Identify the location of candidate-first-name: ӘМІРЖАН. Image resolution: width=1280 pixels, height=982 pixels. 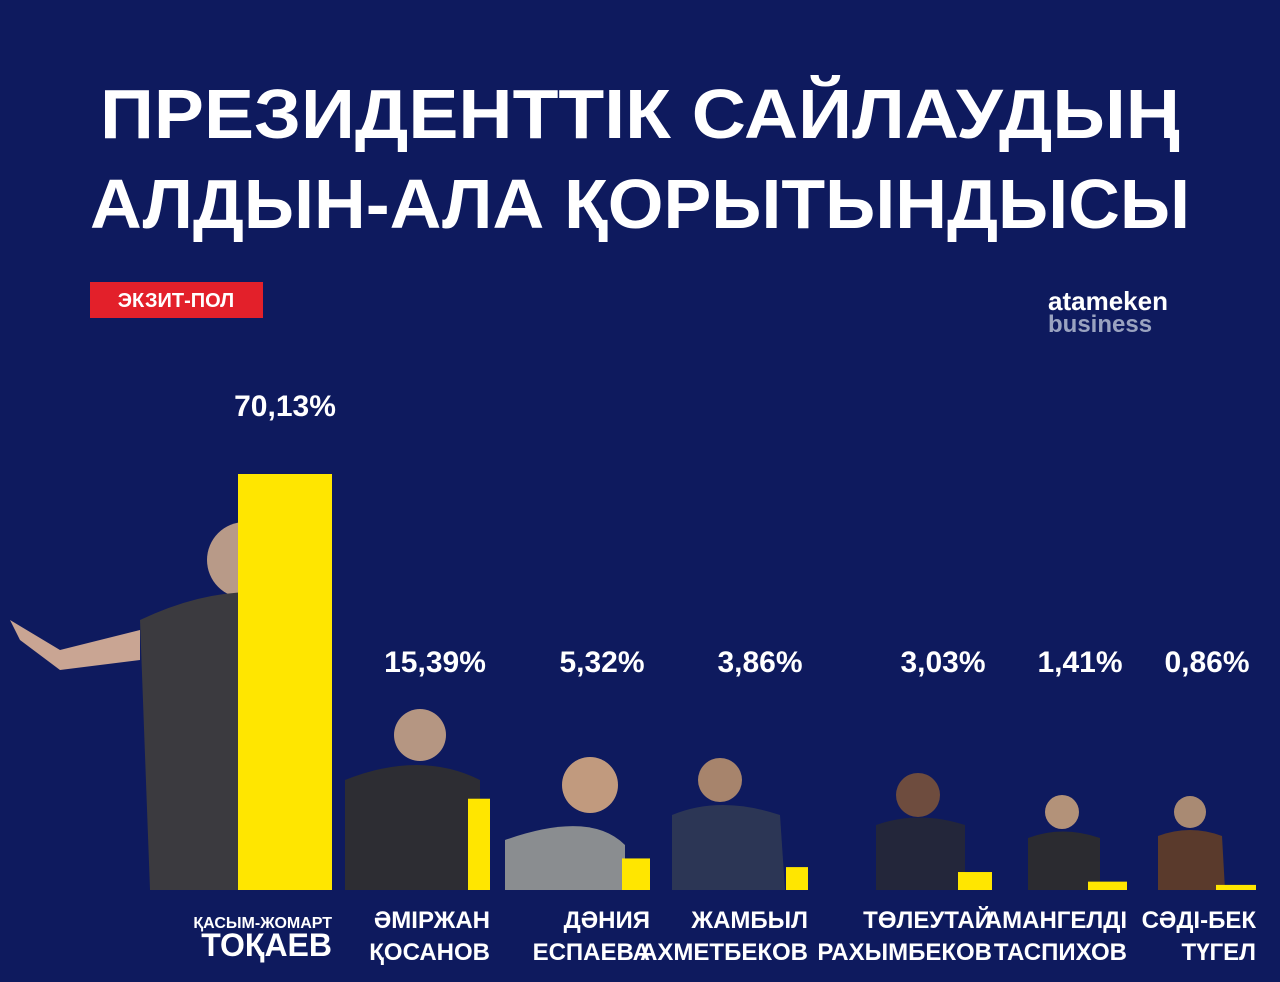
(432, 920).